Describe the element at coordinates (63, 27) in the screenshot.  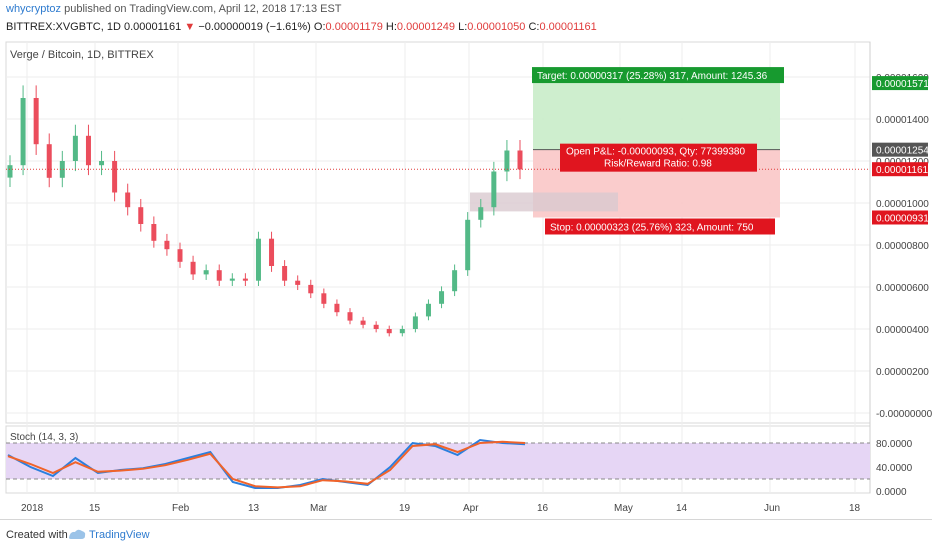
I see `symbol-label: BITTREX:XVGBTC, 1D` at that location.